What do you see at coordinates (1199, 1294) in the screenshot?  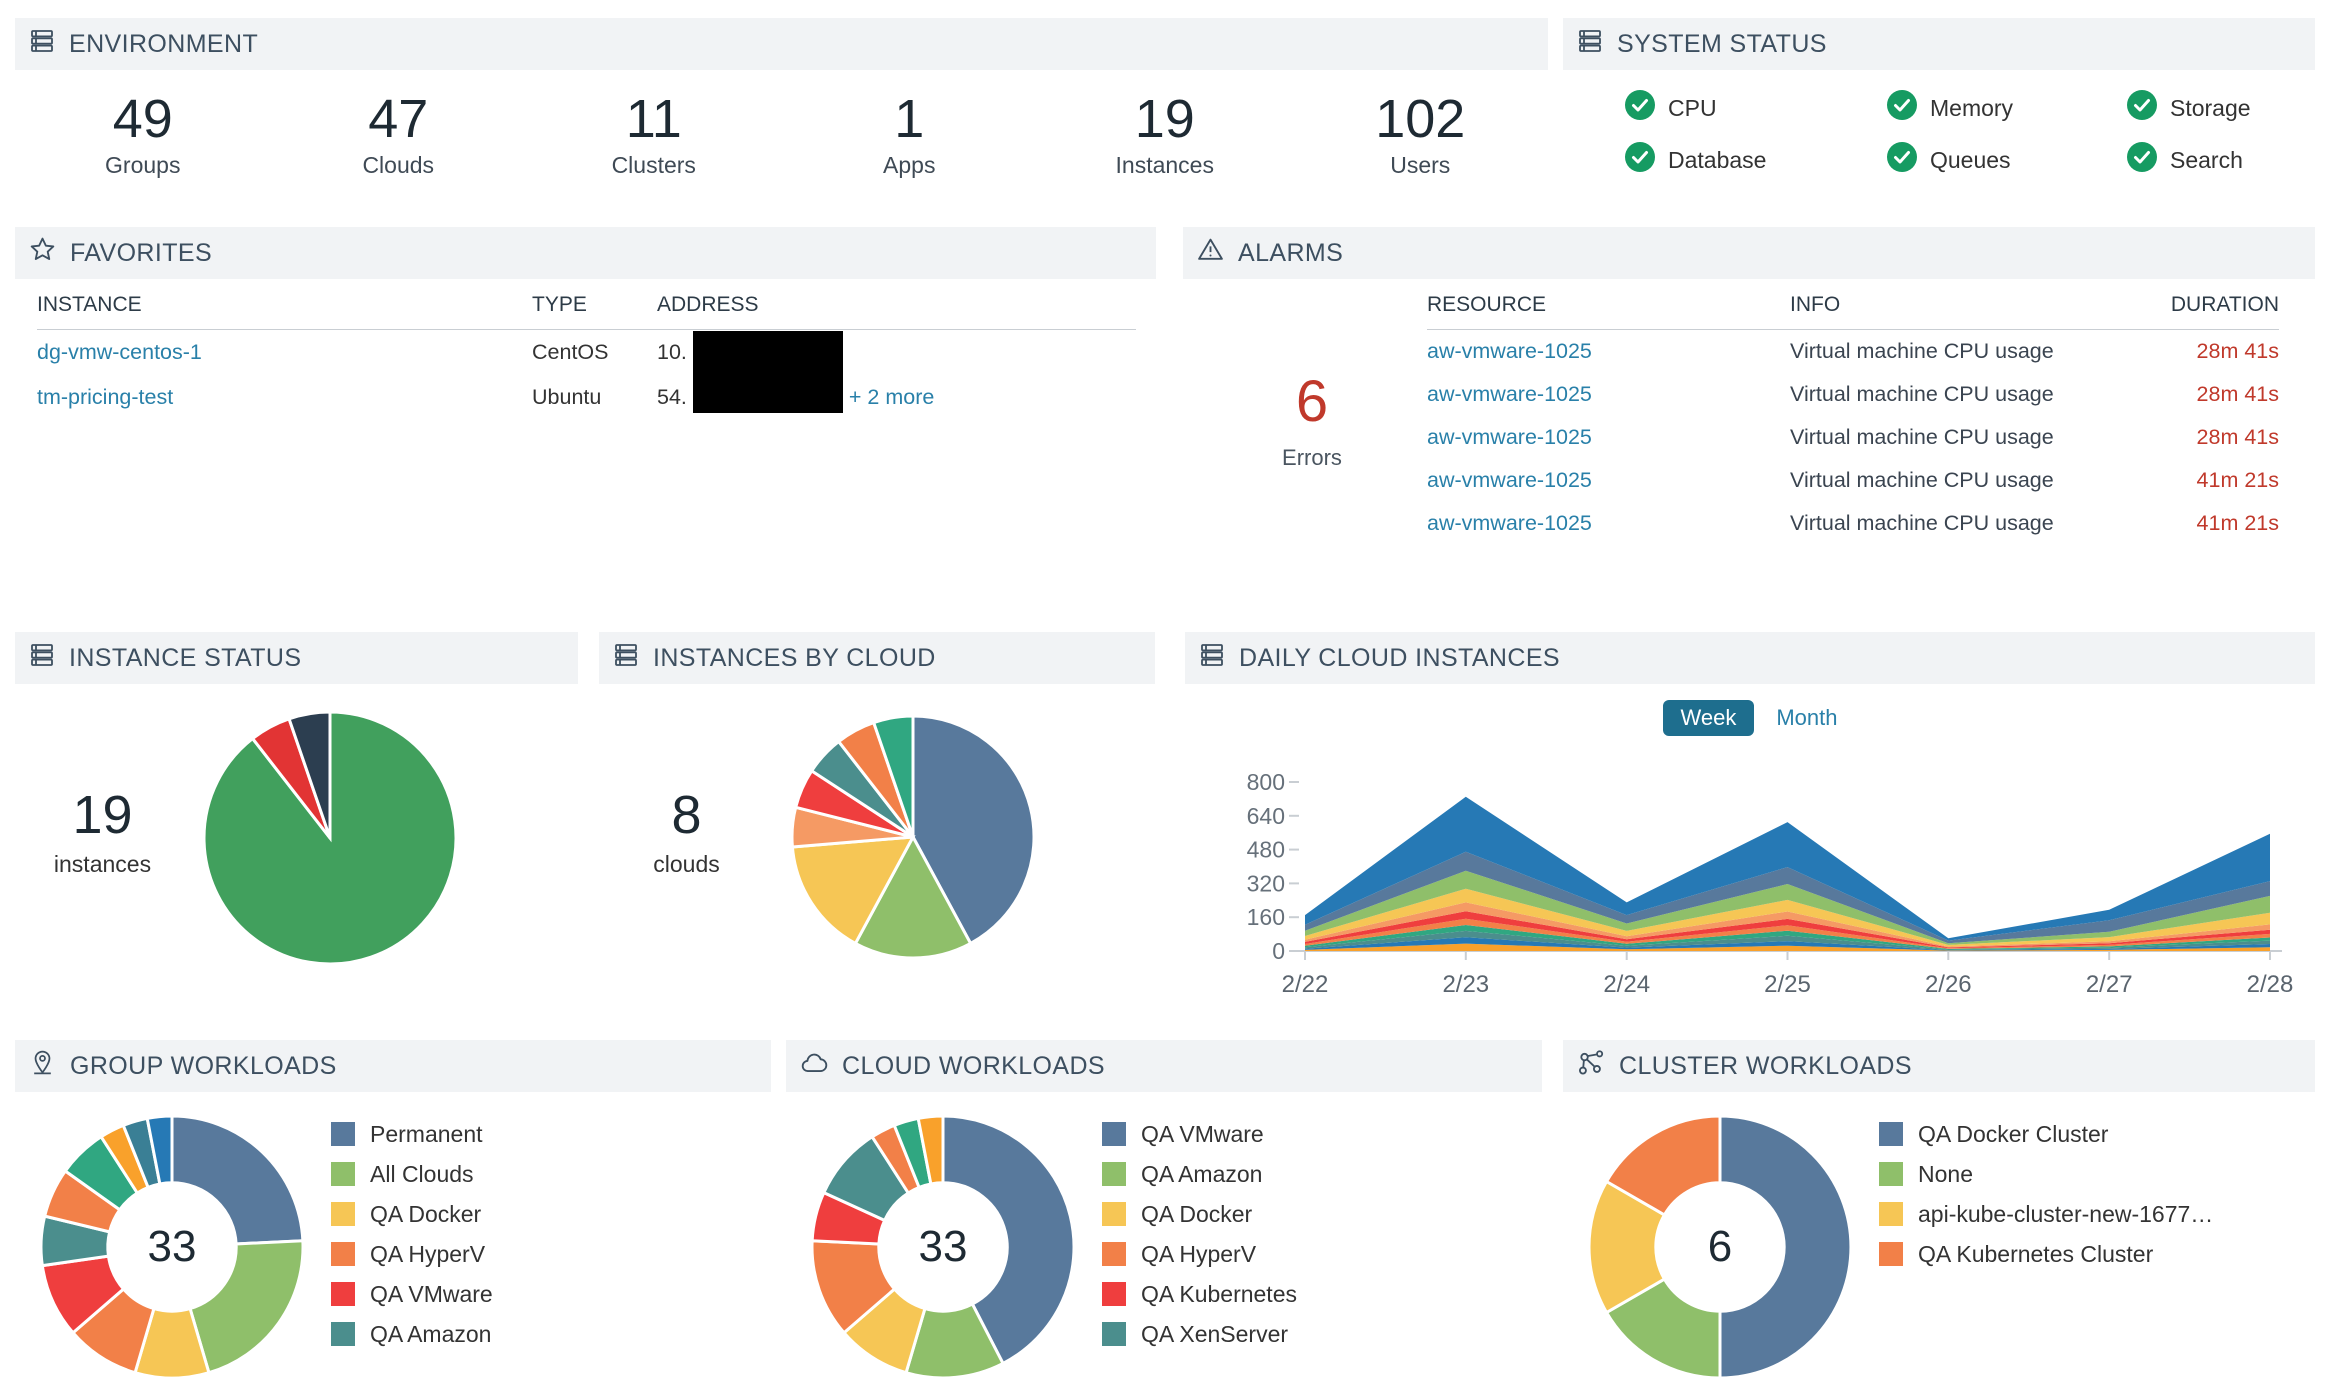 I see `legend-item: QA Kubernetes` at bounding box center [1199, 1294].